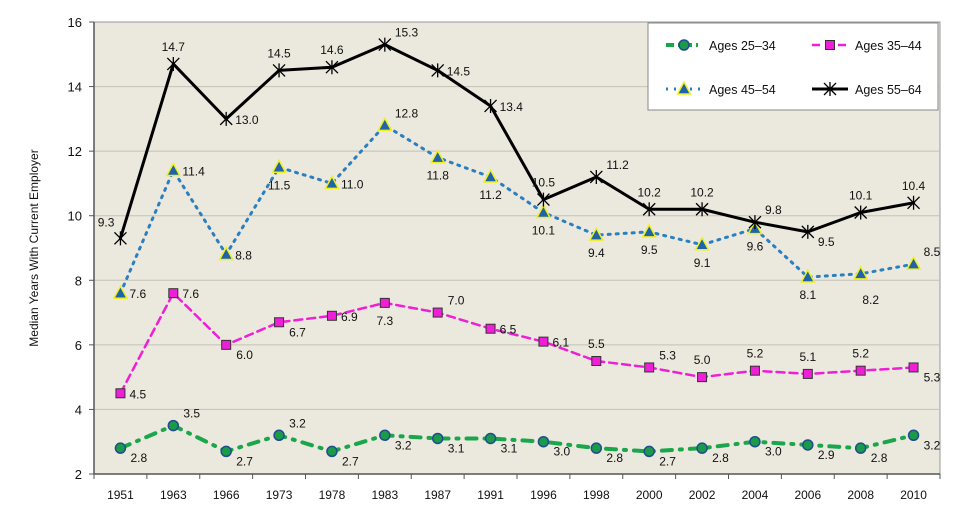 This screenshot has height=519, width=960. Describe the element at coordinates (173, 495) in the screenshot. I see `x-tick-label: 1963` at that location.